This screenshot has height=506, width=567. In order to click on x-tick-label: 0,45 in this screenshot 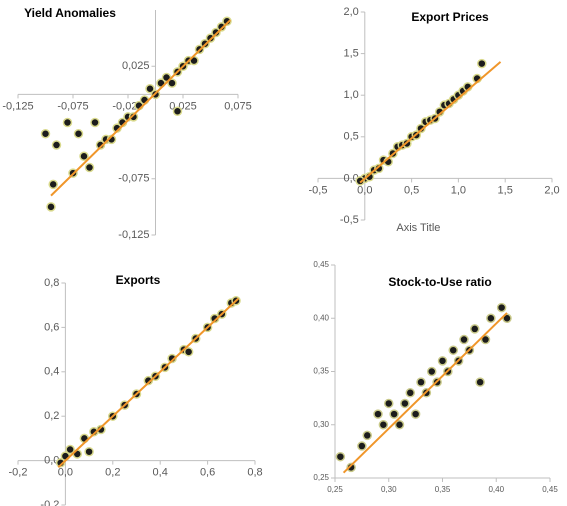, I will do `click(550, 489)`.